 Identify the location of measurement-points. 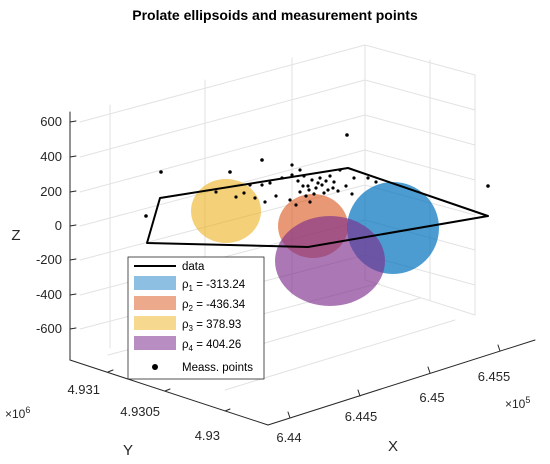
(317, 175).